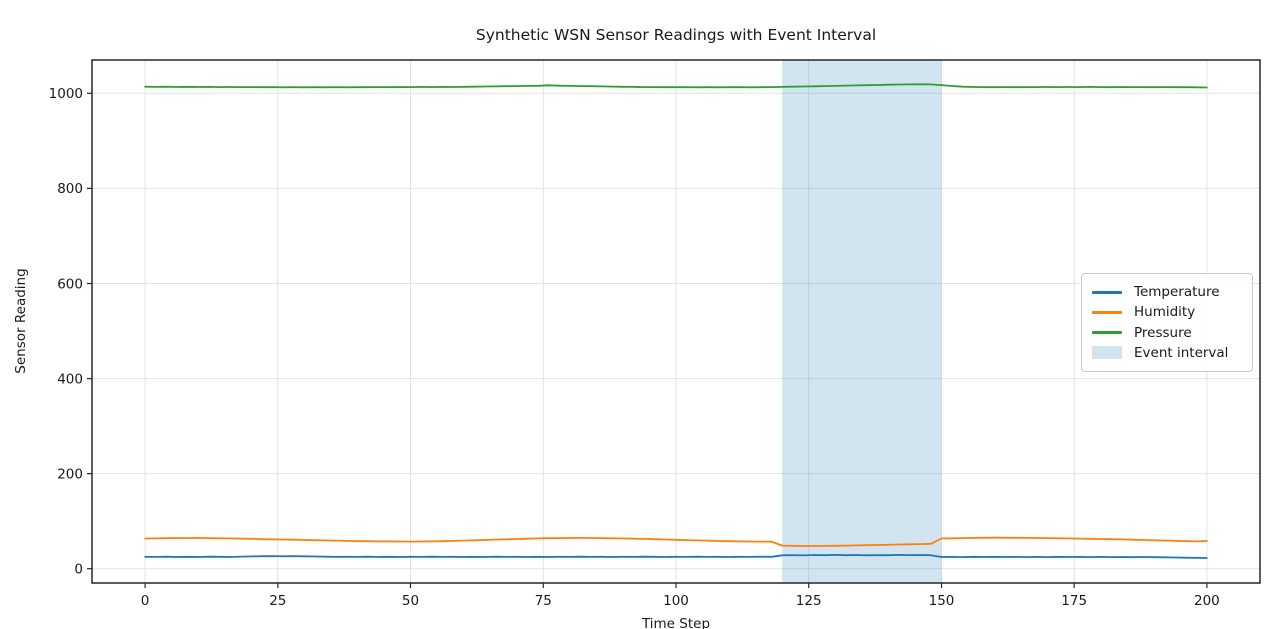 Image resolution: width=1273 pixels, height=629 pixels. I want to click on x-tick-label: 50, so click(410, 601).